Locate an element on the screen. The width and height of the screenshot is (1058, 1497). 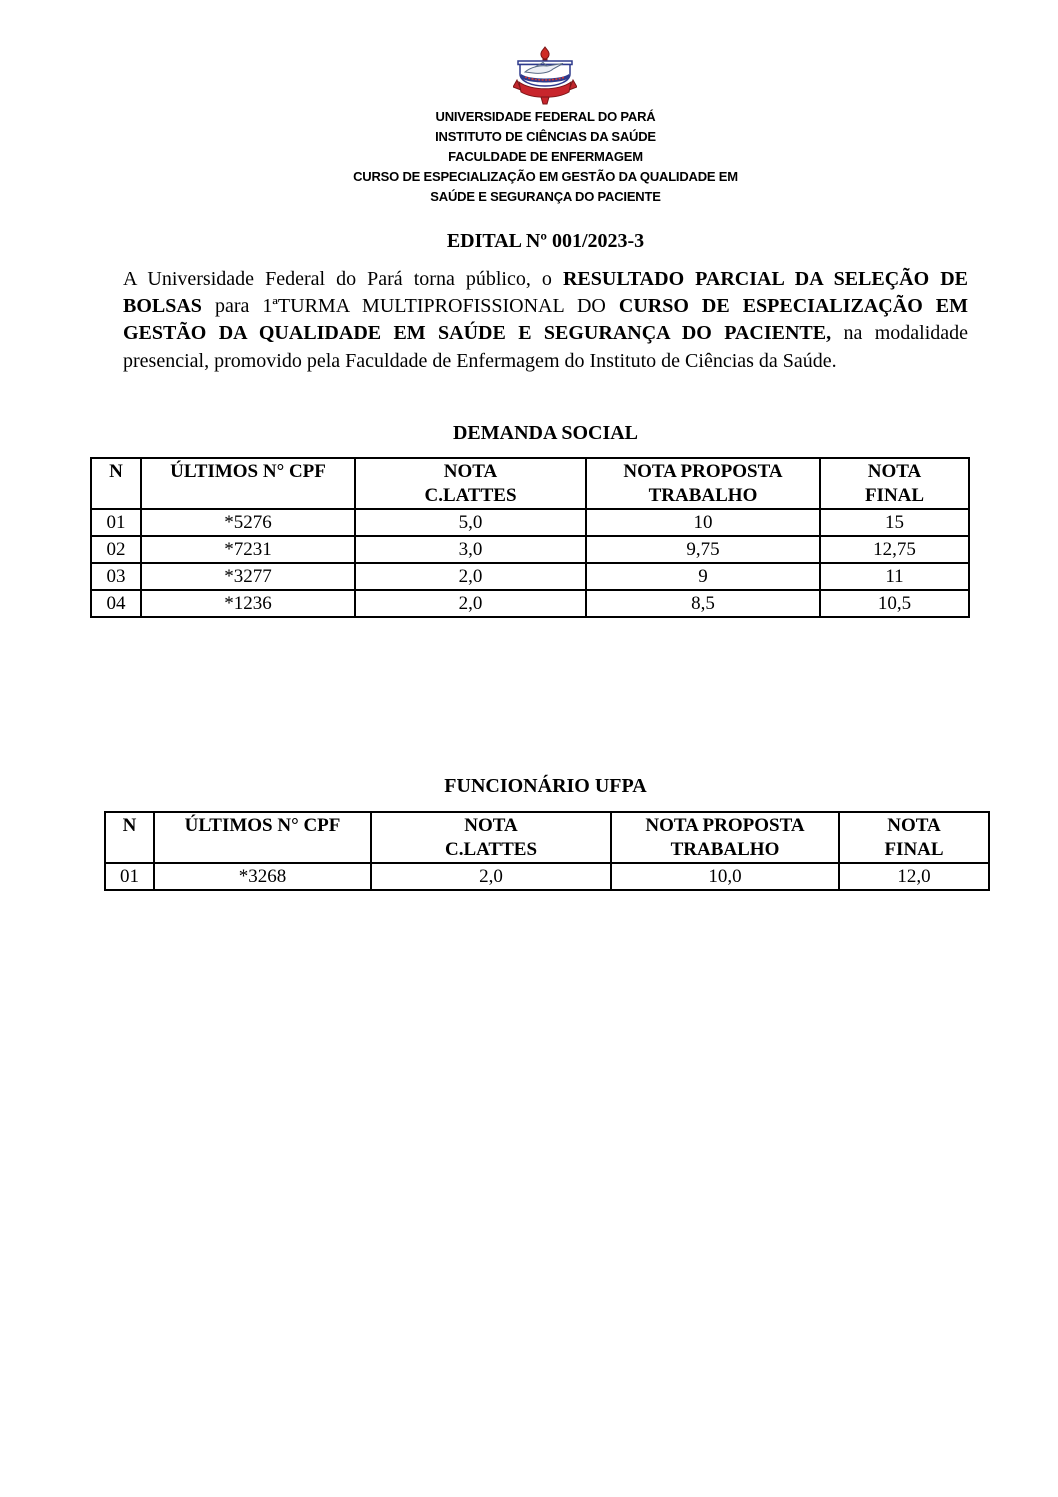
edital-title: EDITAL Nº 001/2023-3 is located at coordinates (545, 241).